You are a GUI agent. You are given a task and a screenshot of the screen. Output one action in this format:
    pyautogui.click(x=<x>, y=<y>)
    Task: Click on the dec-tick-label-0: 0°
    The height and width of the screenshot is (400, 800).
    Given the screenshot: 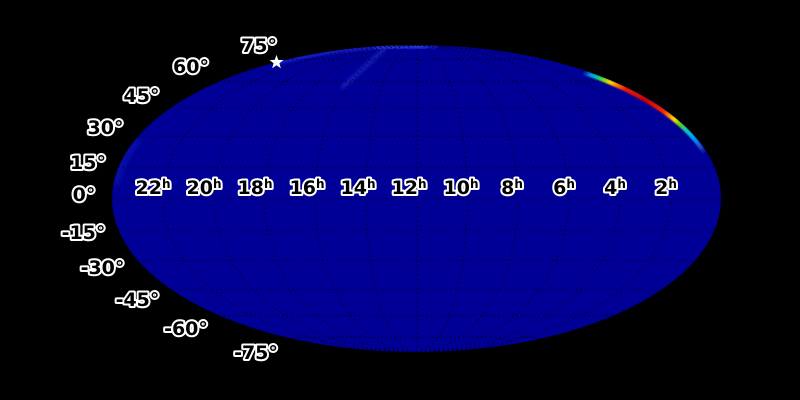 What is the action you would take?
    pyautogui.click(x=84, y=195)
    